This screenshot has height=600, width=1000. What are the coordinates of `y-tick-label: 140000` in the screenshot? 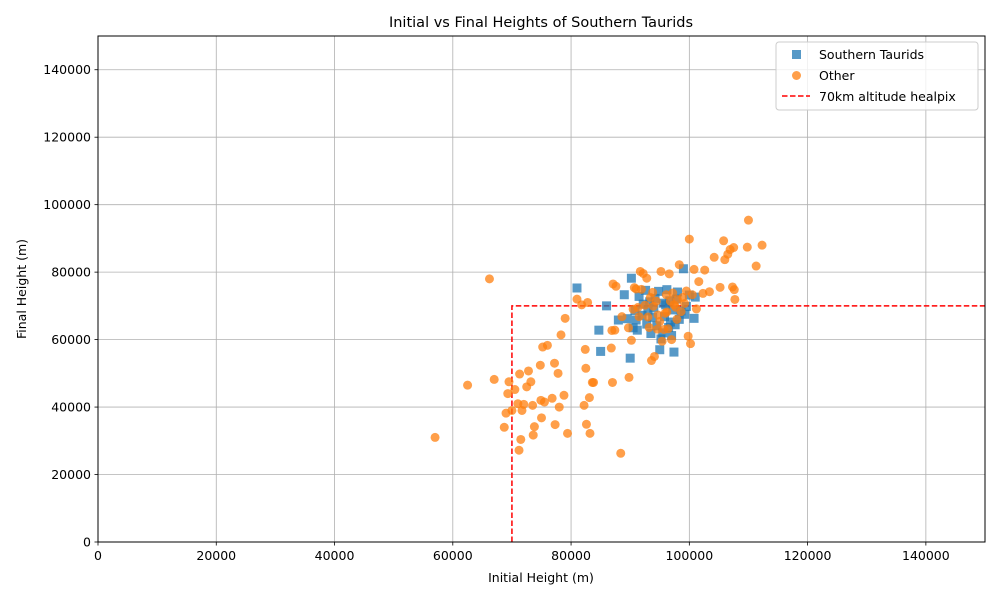 It's located at (67, 69).